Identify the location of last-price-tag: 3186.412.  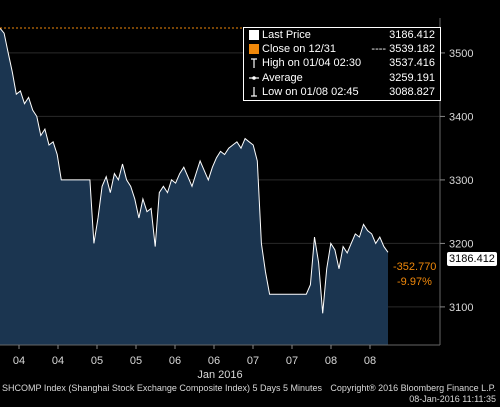
(472, 259).